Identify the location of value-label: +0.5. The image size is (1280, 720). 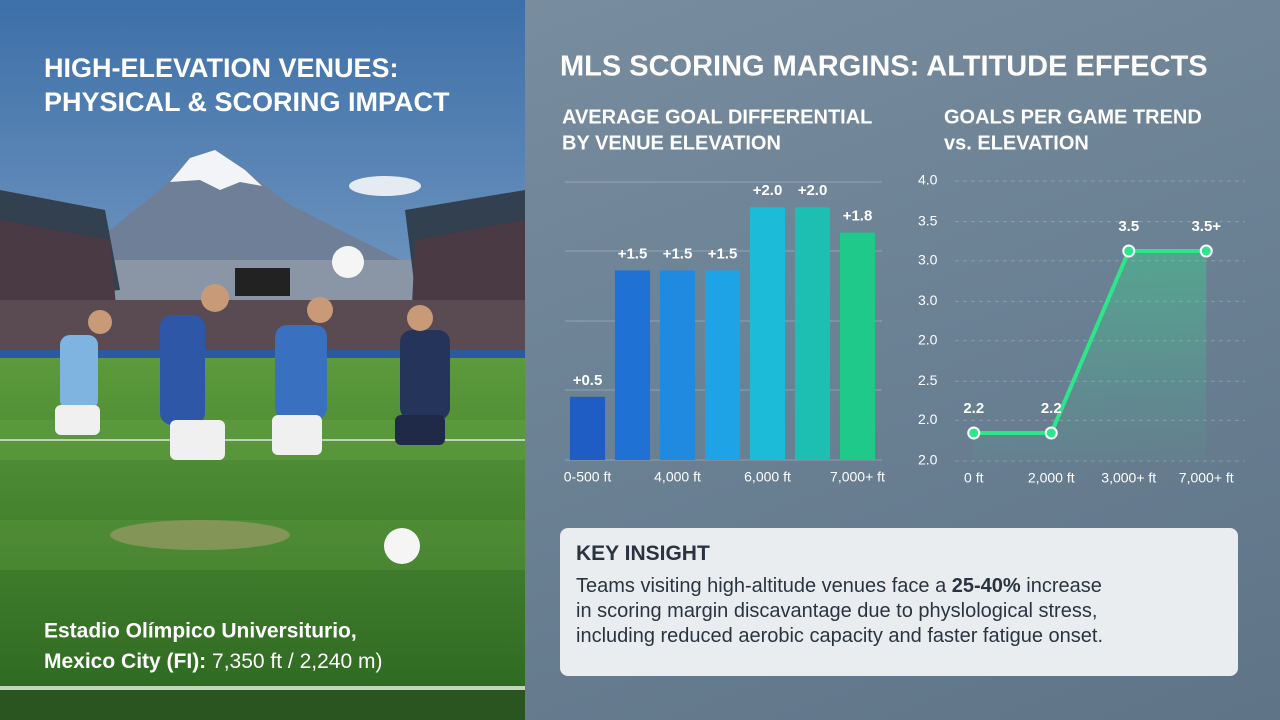
(588, 380).